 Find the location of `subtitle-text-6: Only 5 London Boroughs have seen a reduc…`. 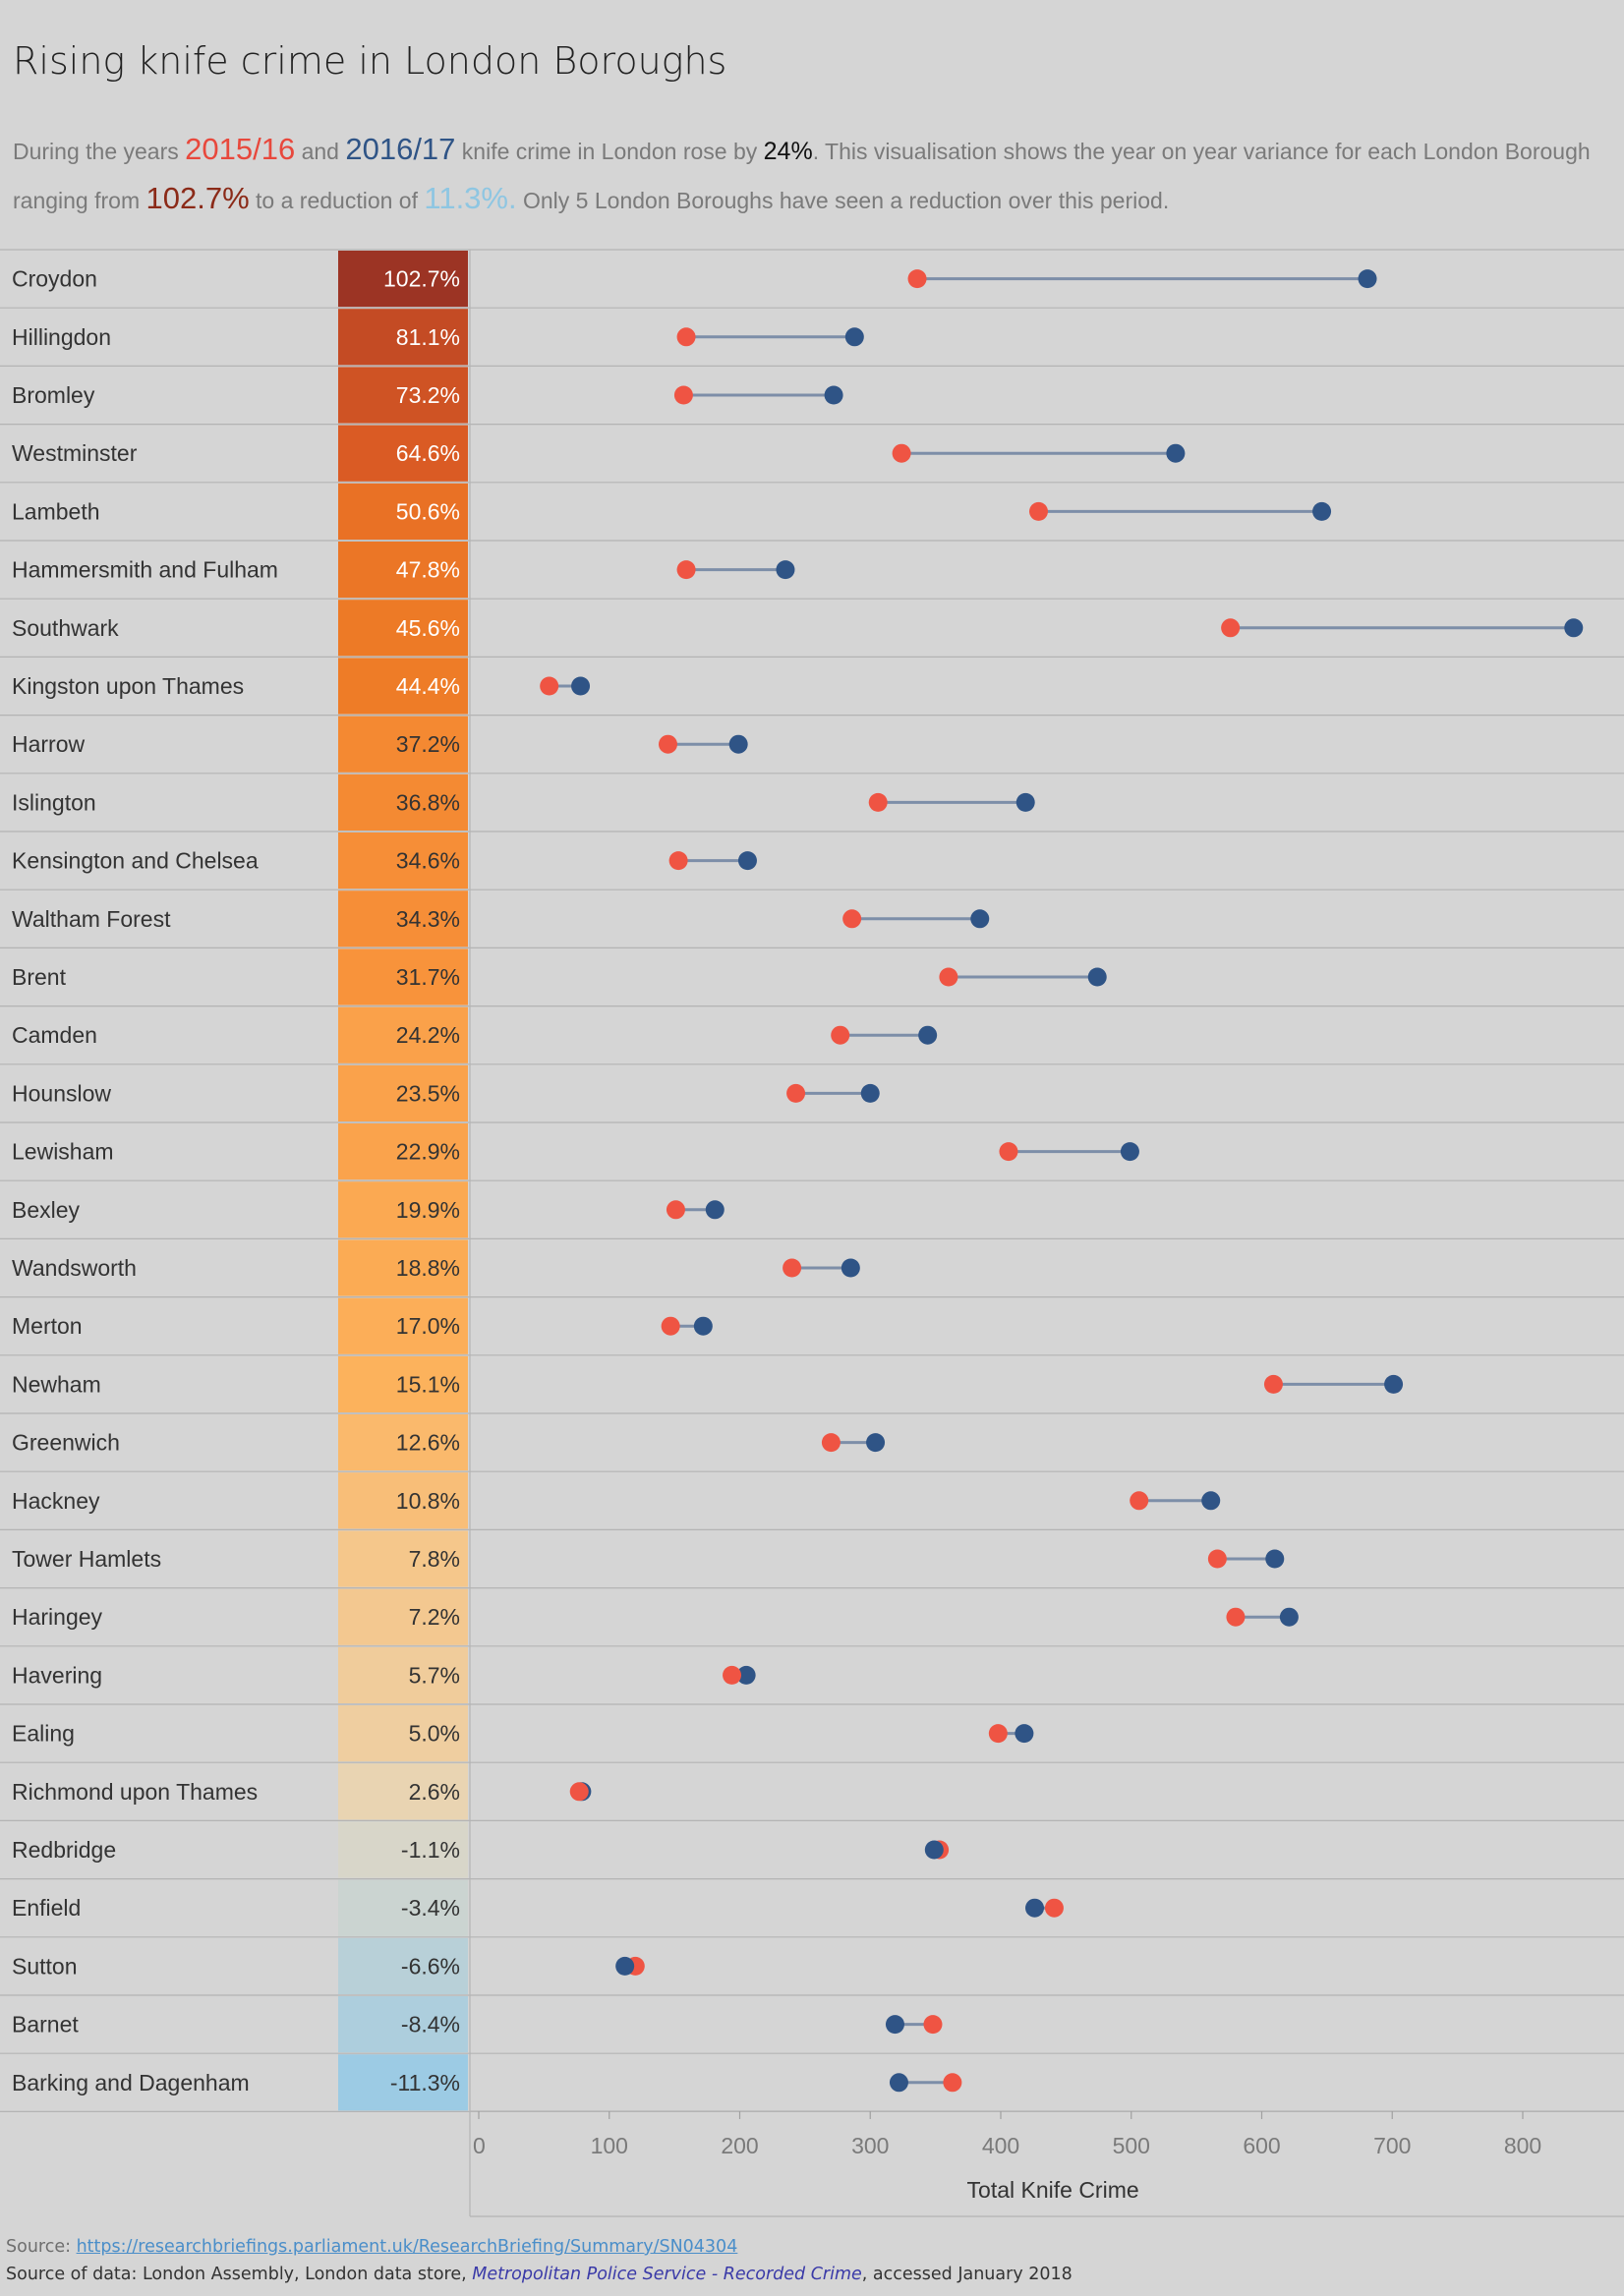

subtitle-text-6: Only 5 London Boroughs have seen a reduc… is located at coordinates (843, 200).